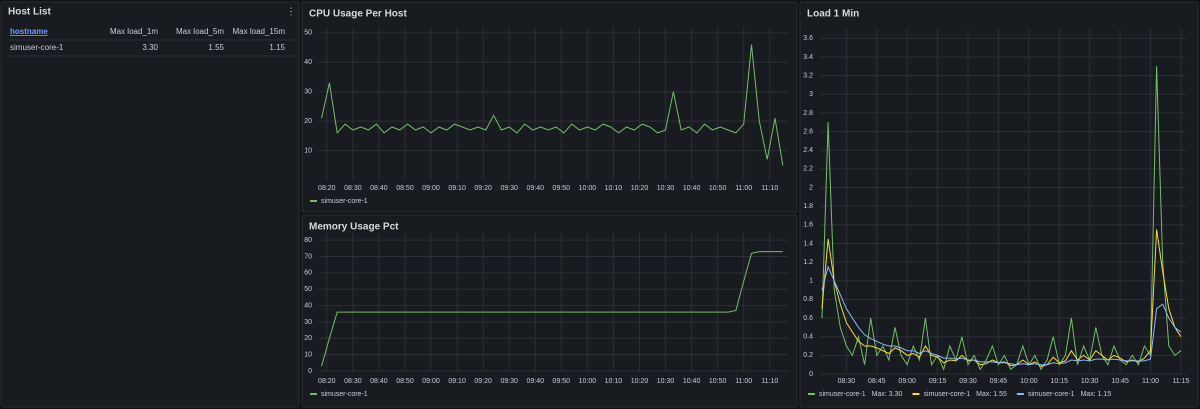 This screenshot has height=409, width=1200. What do you see at coordinates (150, 47) in the screenshot?
I see `table-cell: 3.30` at bounding box center [150, 47].